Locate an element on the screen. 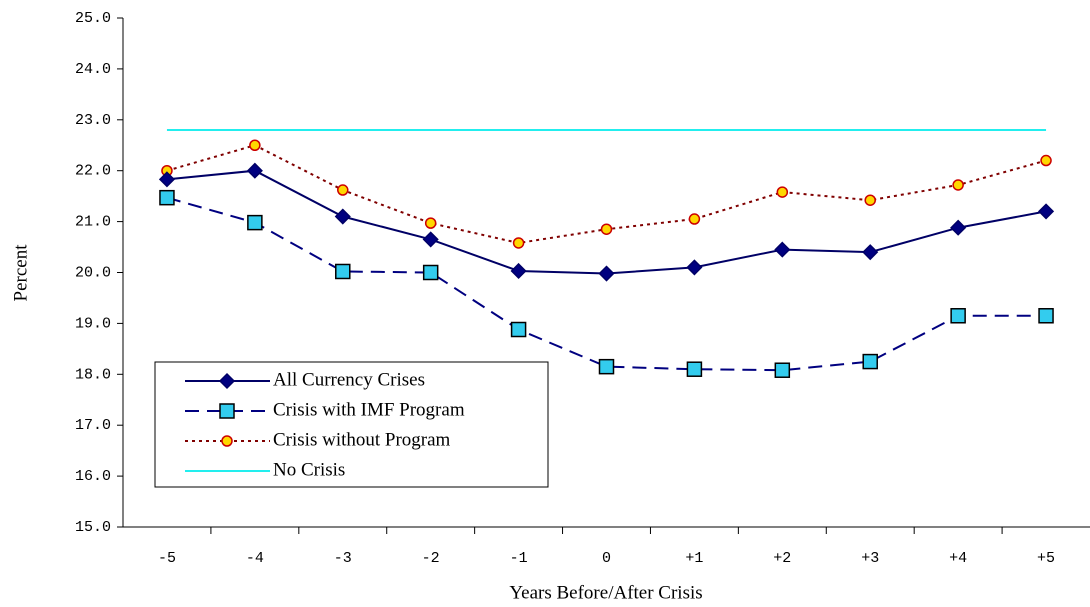 Image resolution: width=1090 pixels, height=607 pixels. y-tick-label: 25.0 is located at coordinates (93, 18).